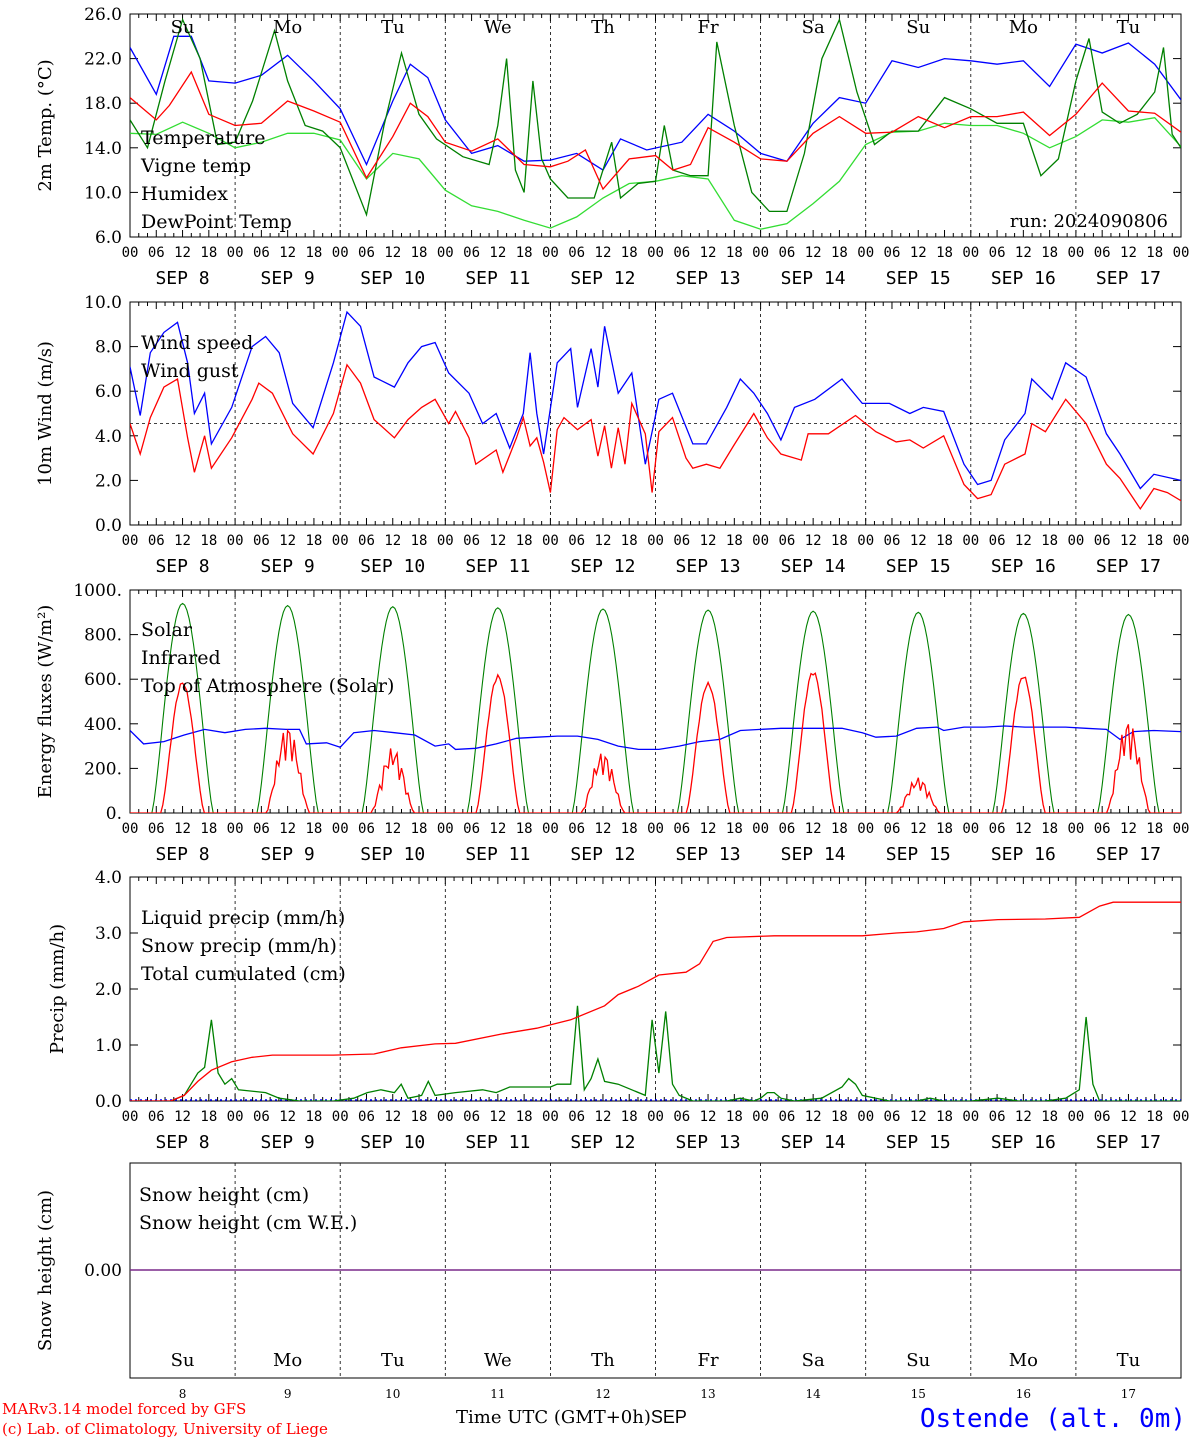 Image resolution: width=1194 pixels, height=1440 pixels. Describe the element at coordinates (248, 1223) in the screenshot. I see `legend-entry: Snow height (cm W.E.)` at that location.